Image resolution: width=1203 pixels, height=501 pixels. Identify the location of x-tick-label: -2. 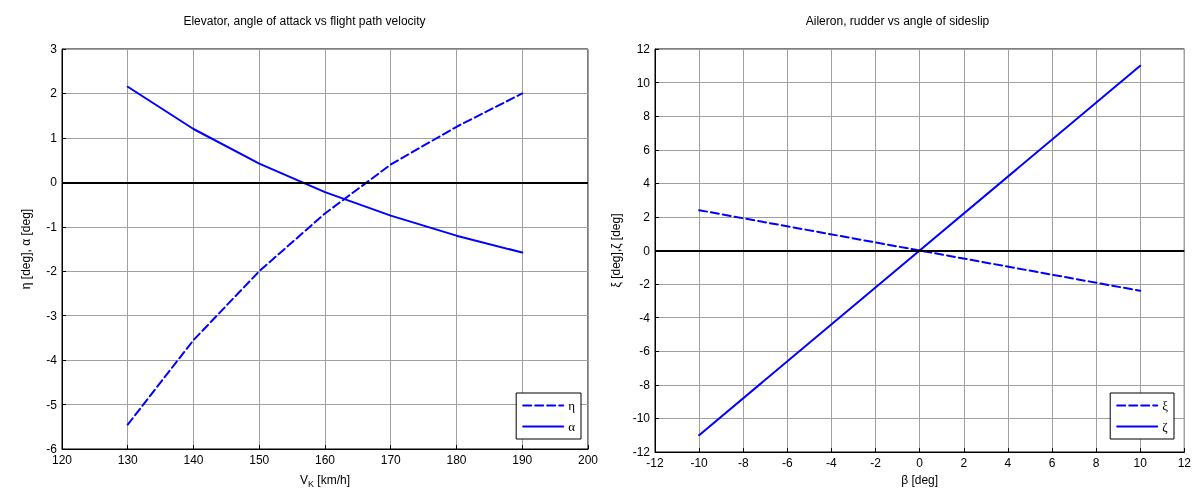
(876, 463).